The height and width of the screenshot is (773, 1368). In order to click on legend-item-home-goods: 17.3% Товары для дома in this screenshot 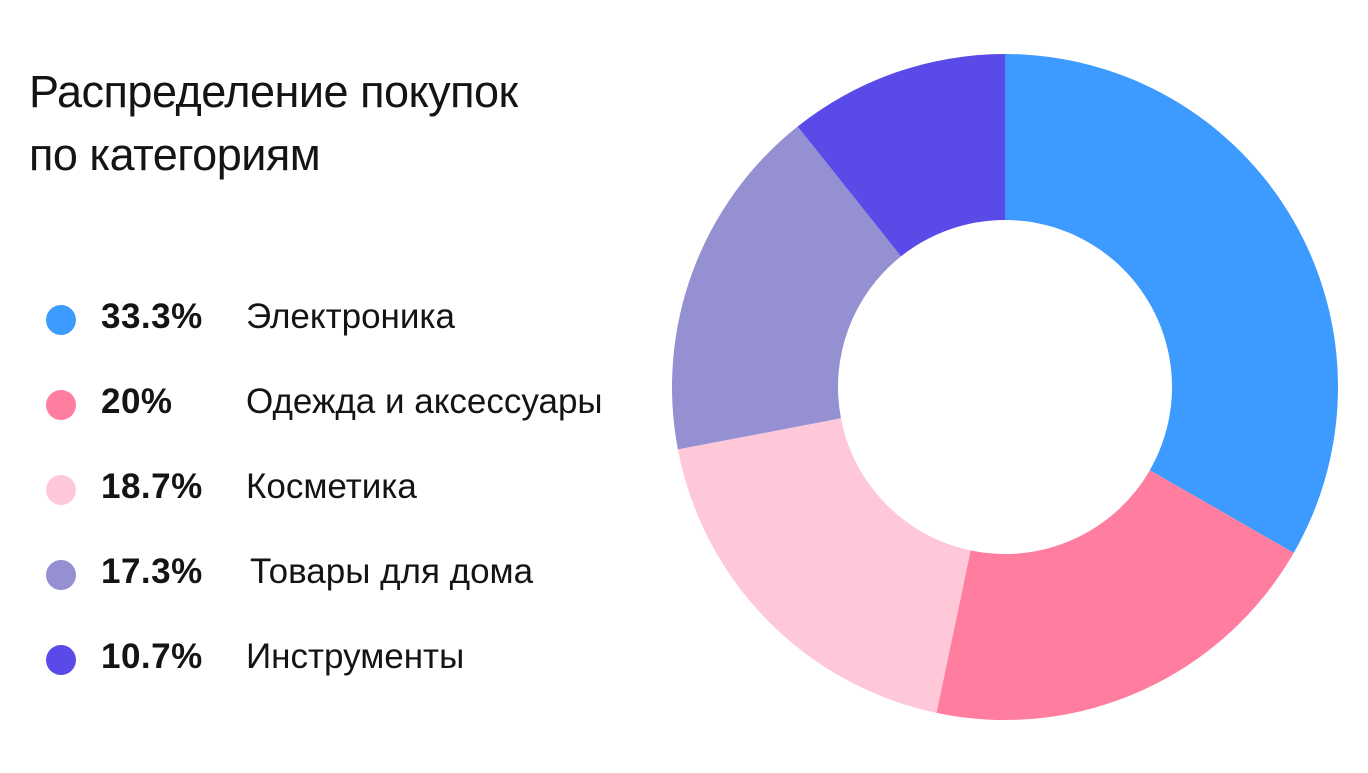, I will do `click(366, 588)`.